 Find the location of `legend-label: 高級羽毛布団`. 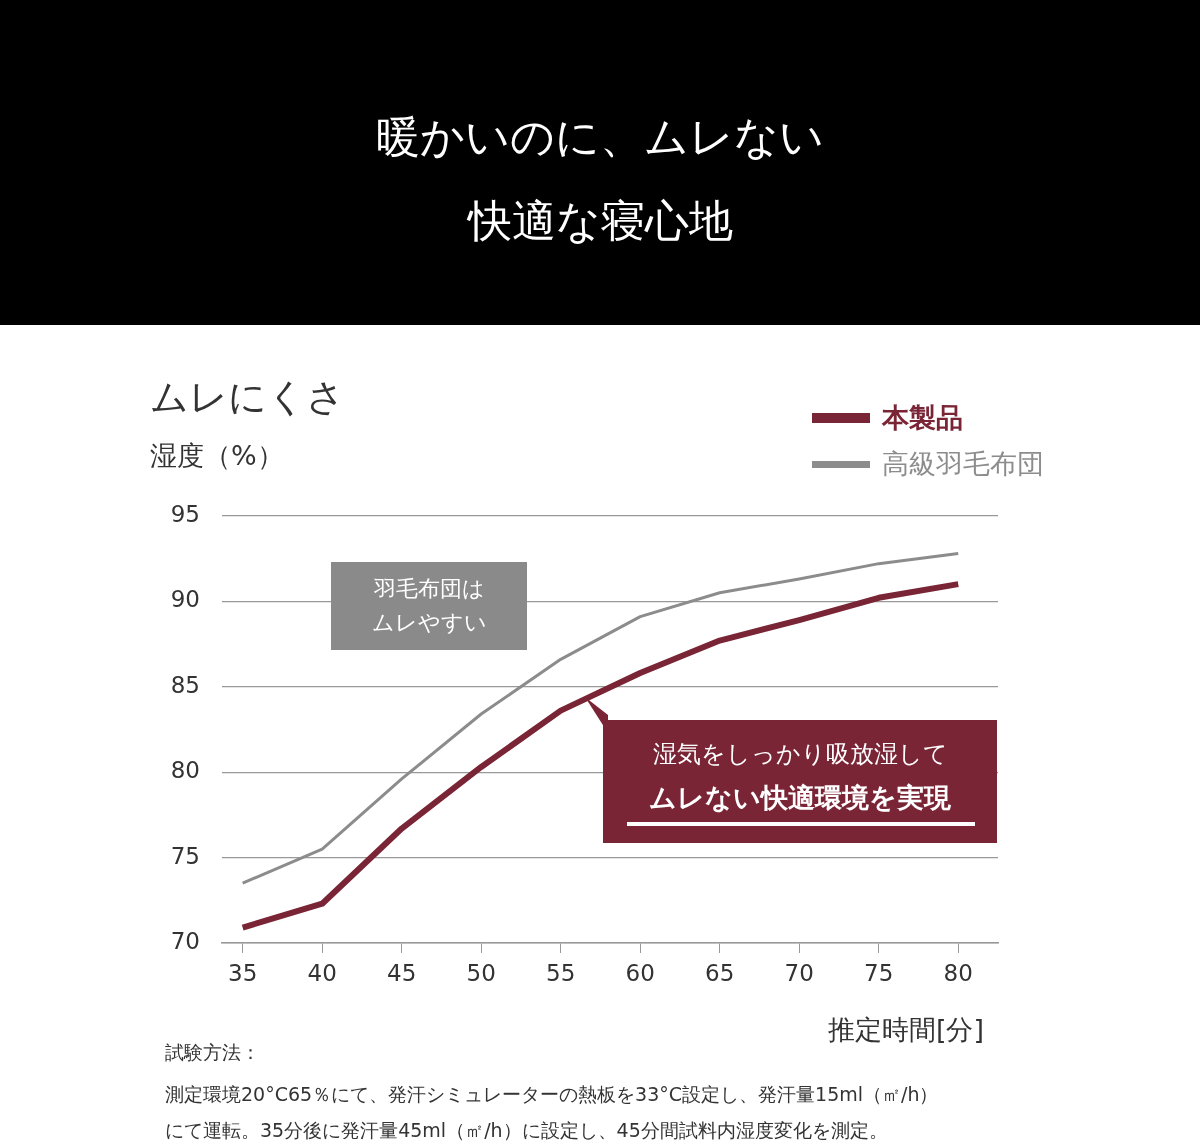

legend-label: 高級羽毛布団 is located at coordinates (963, 464).